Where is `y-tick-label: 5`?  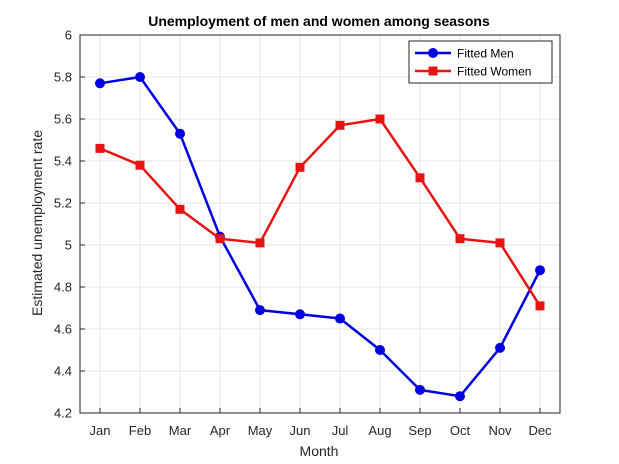
y-tick-label: 5 is located at coordinates (68, 245).